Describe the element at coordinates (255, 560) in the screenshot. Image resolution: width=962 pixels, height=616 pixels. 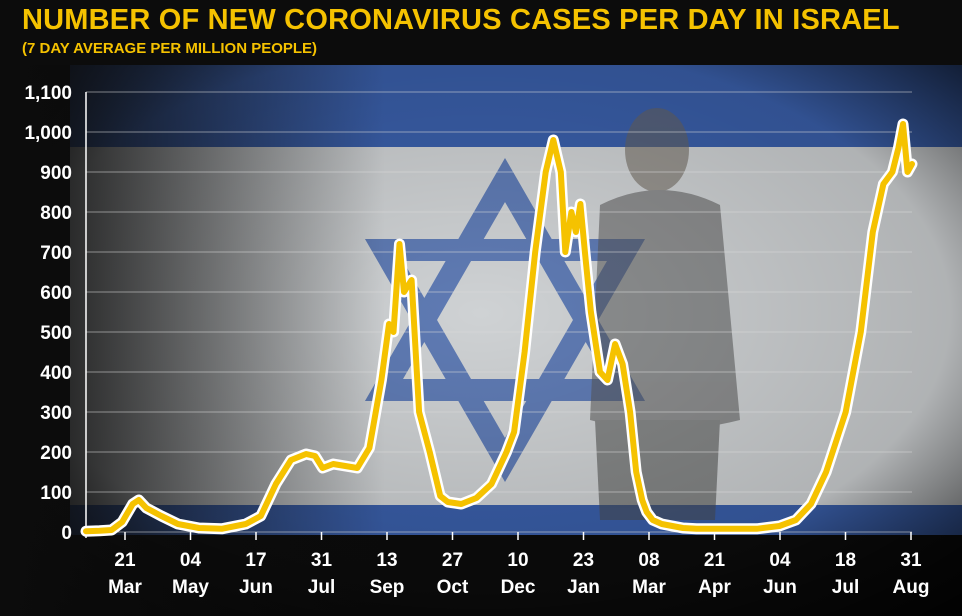
I see `x-tick-day: 17` at that location.